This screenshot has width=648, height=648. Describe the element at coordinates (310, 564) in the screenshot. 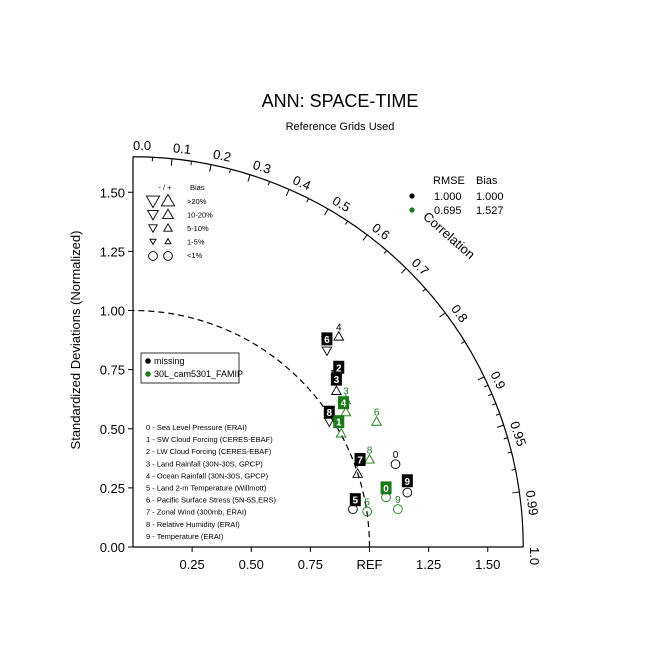

I see `x-tick-label: 0.75` at that location.